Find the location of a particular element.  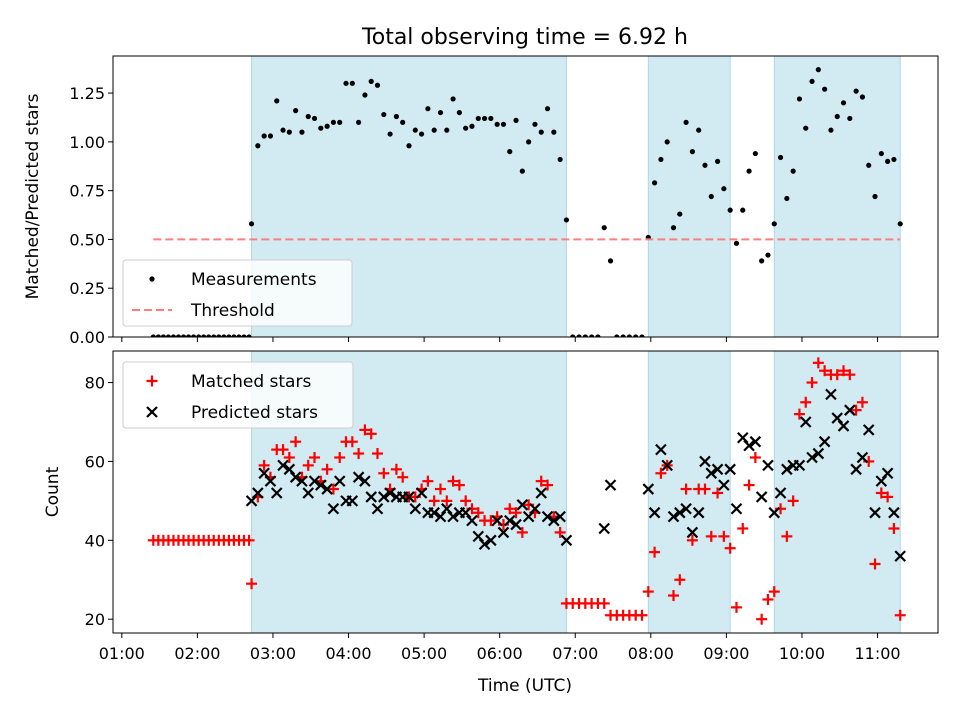

legend-label: Measurements is located at coordinates (254, 280).